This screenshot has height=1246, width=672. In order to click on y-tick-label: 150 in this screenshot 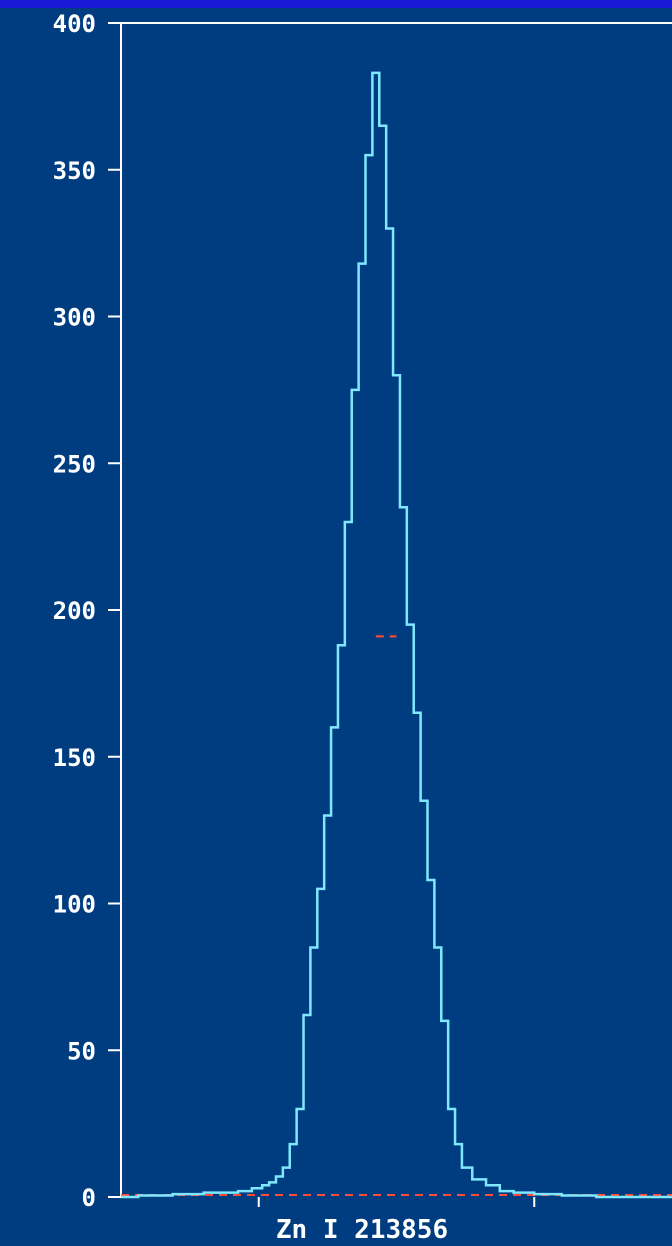, I will do `click(74, 758)`.